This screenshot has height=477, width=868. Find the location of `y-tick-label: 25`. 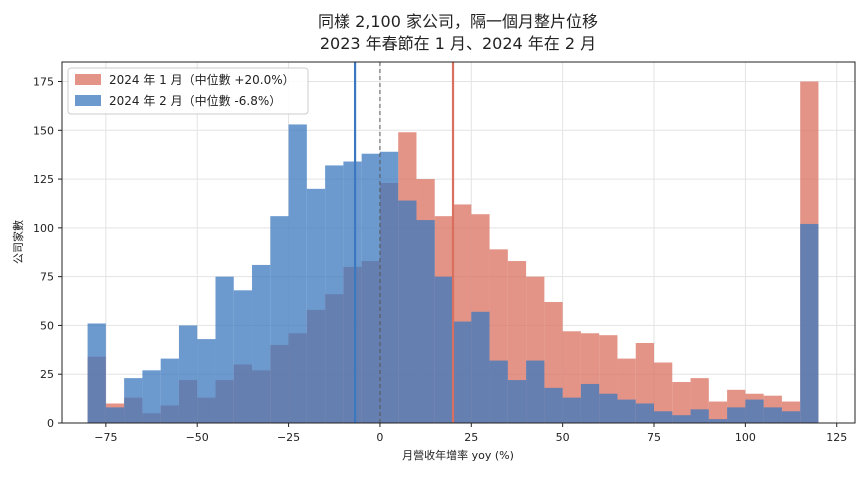

y-tick-label: 25 is located at coordinates (47, 374).